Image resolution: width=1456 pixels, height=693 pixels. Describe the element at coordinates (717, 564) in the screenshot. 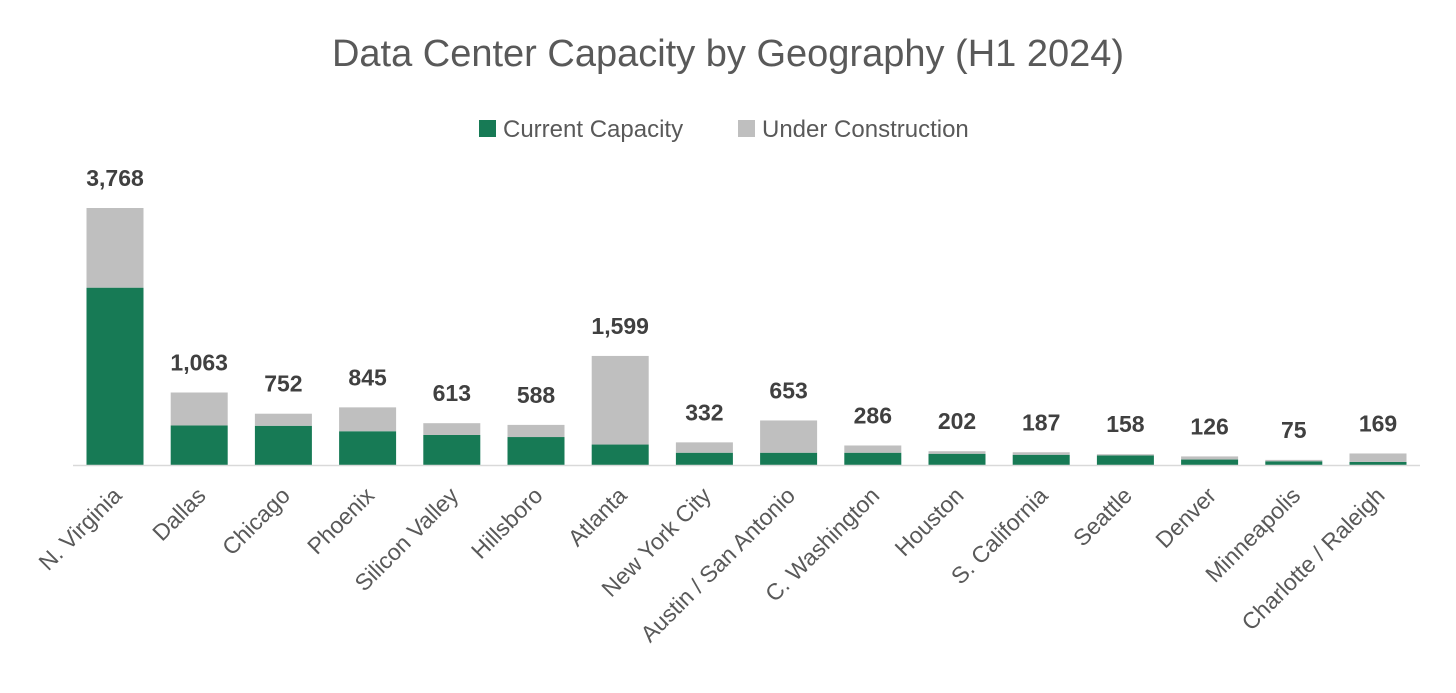

I see `category-label-austin-san-antonio: Austin / San Antonio` at that location.